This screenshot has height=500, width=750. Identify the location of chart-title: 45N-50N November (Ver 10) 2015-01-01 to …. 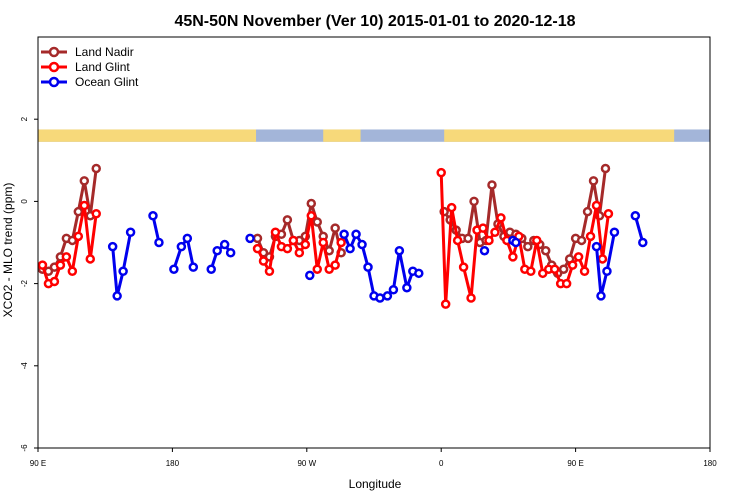
(374, 21).